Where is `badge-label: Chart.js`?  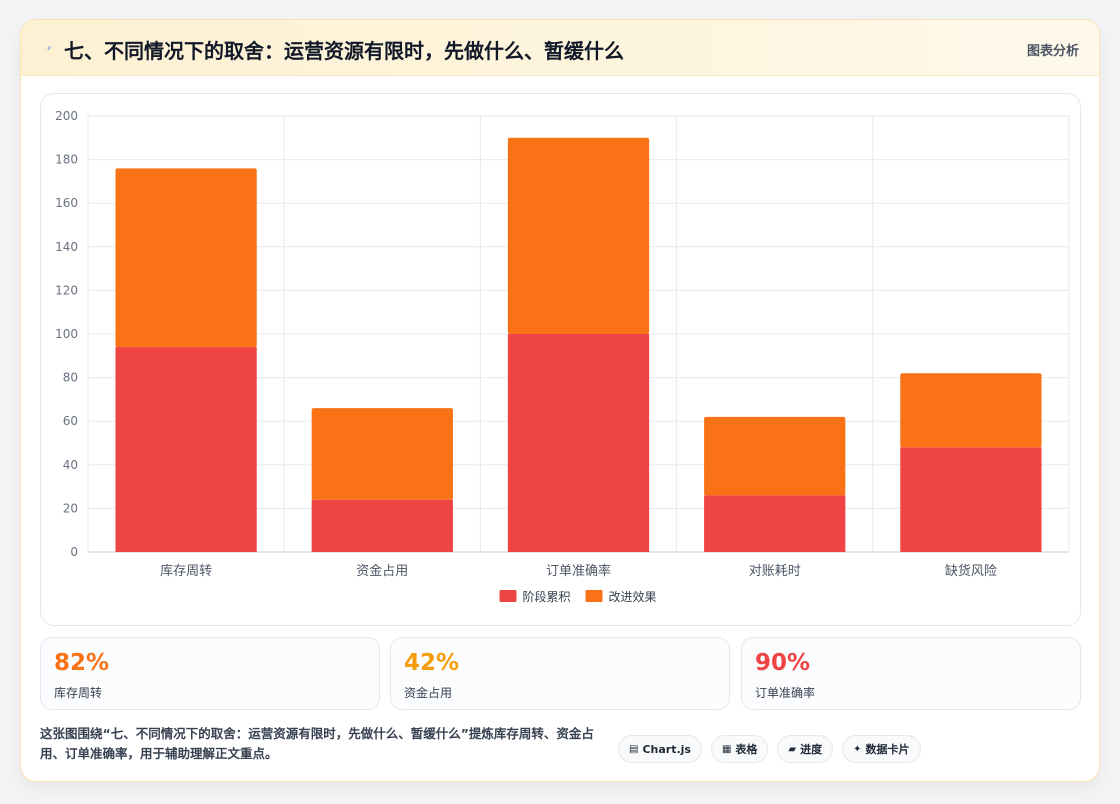
badge-label: Chart.js is located at coordinates (666, 749).